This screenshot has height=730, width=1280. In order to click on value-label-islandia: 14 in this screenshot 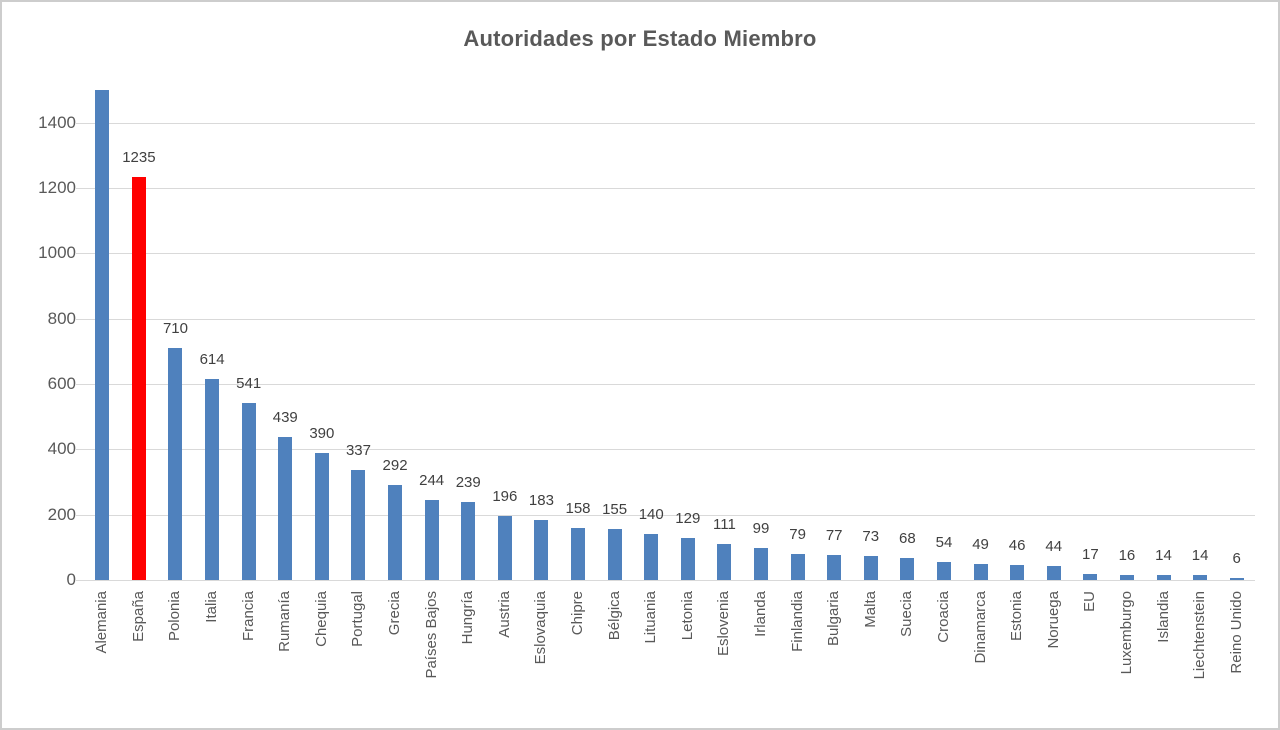, I will do `click(1163, 556)`.